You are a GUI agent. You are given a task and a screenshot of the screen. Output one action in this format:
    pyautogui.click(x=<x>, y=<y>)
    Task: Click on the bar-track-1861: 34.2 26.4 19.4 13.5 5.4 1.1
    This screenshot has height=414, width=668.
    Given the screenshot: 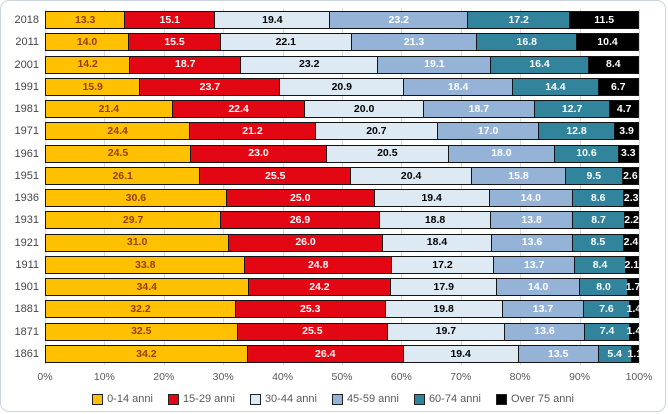 What is the action you would take?
    pyautogui.click(x=343, y=353)
    